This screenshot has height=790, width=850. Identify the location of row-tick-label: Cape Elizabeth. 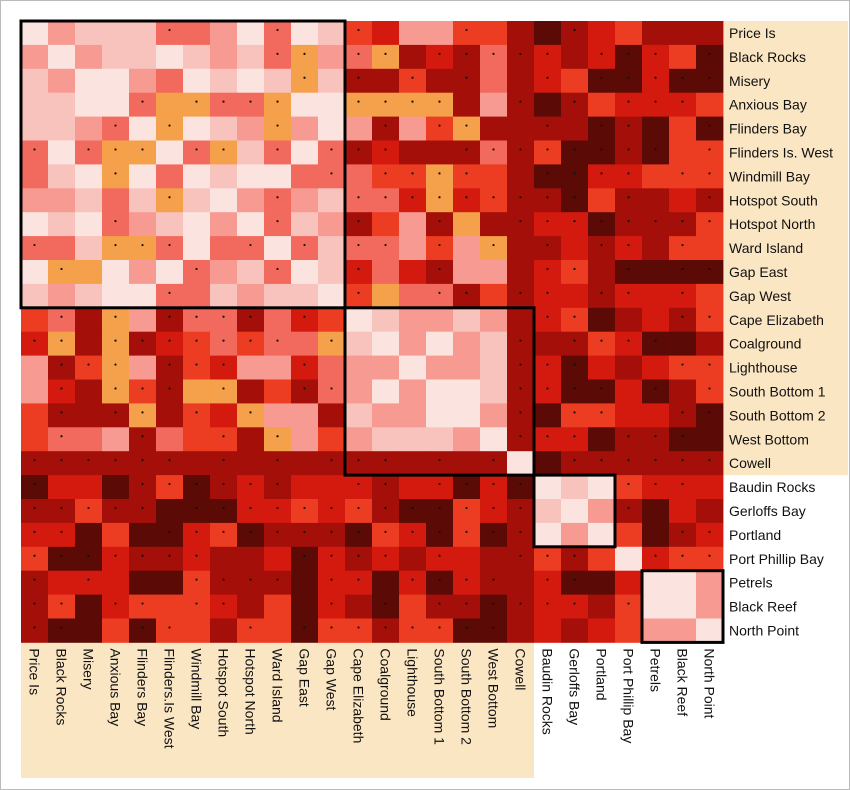
(776, 320).